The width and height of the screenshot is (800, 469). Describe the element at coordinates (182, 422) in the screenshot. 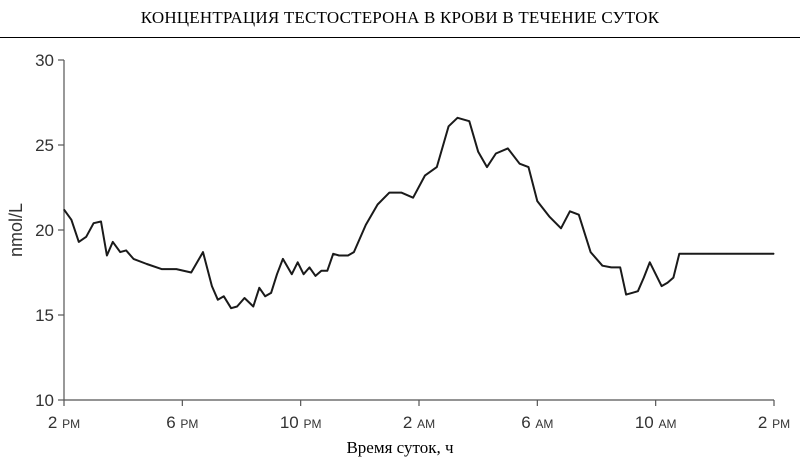

I see `x-tick-label: 6 PM` at that location.